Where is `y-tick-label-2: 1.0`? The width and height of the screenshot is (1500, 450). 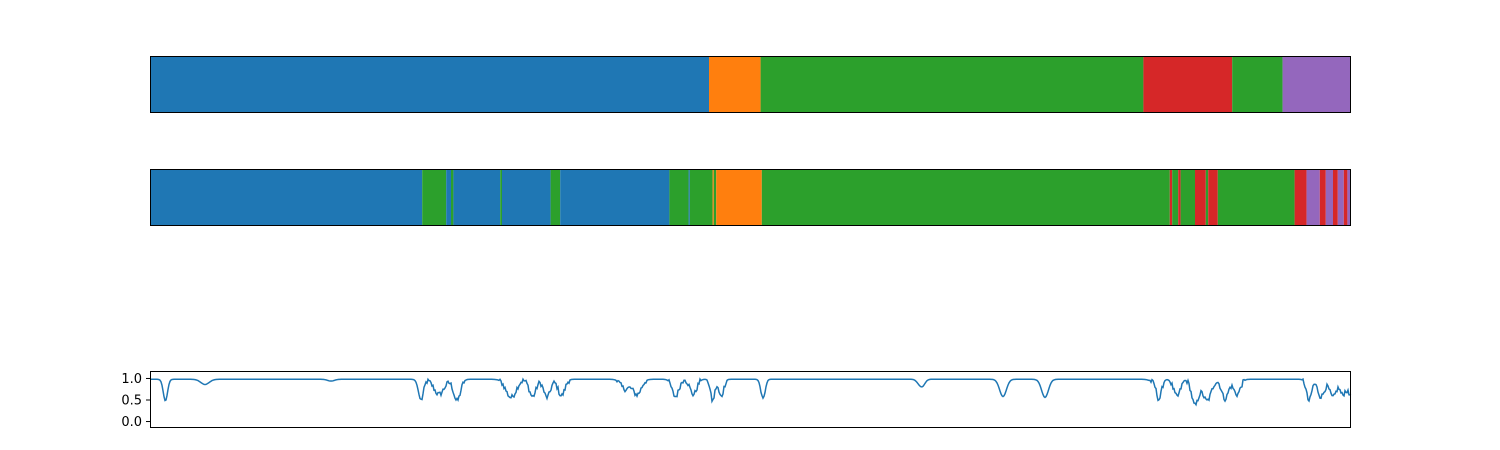
y-tick-label-2: 1.0 is located at coordinates (131, 379).